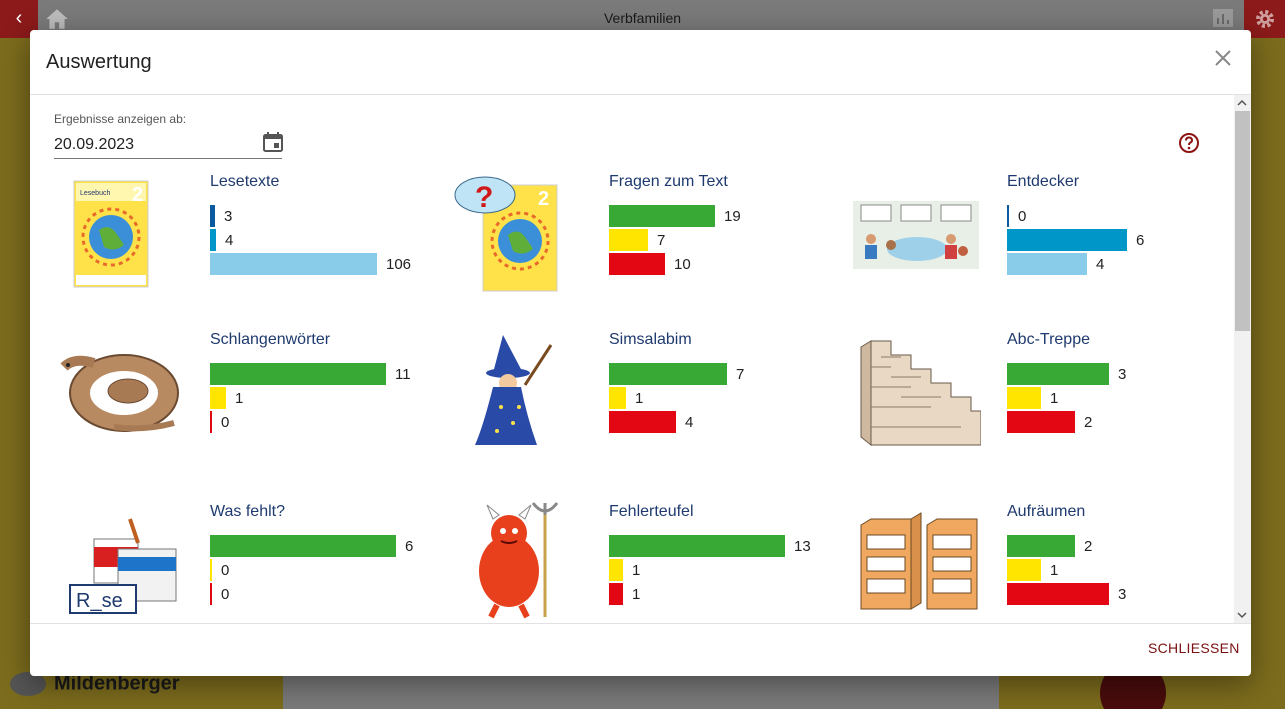 The width and height of the screenshot is (1285, 709). Describe the element at coordinates (1194, 648) in the screenshot. I see `close-button: SCHLIESSEN` at that location.